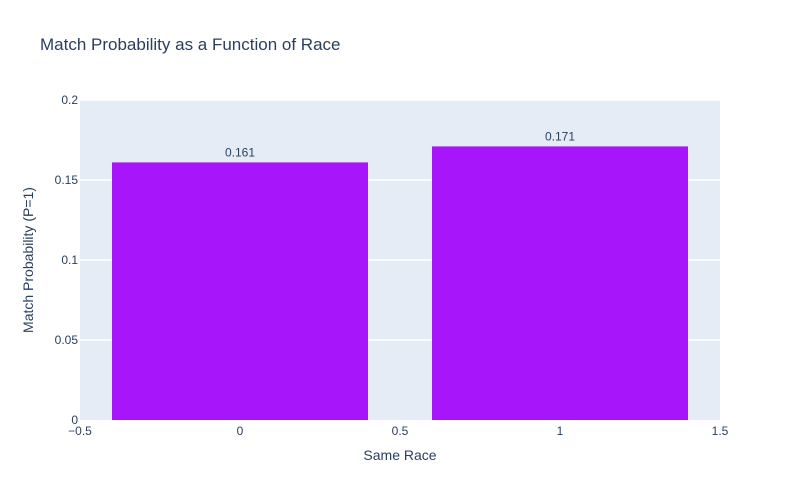  What do you see at coordinates (67, 340) in the screenshot?
I see `y-tick-label: 0.05` at bounding box center [67, 340].